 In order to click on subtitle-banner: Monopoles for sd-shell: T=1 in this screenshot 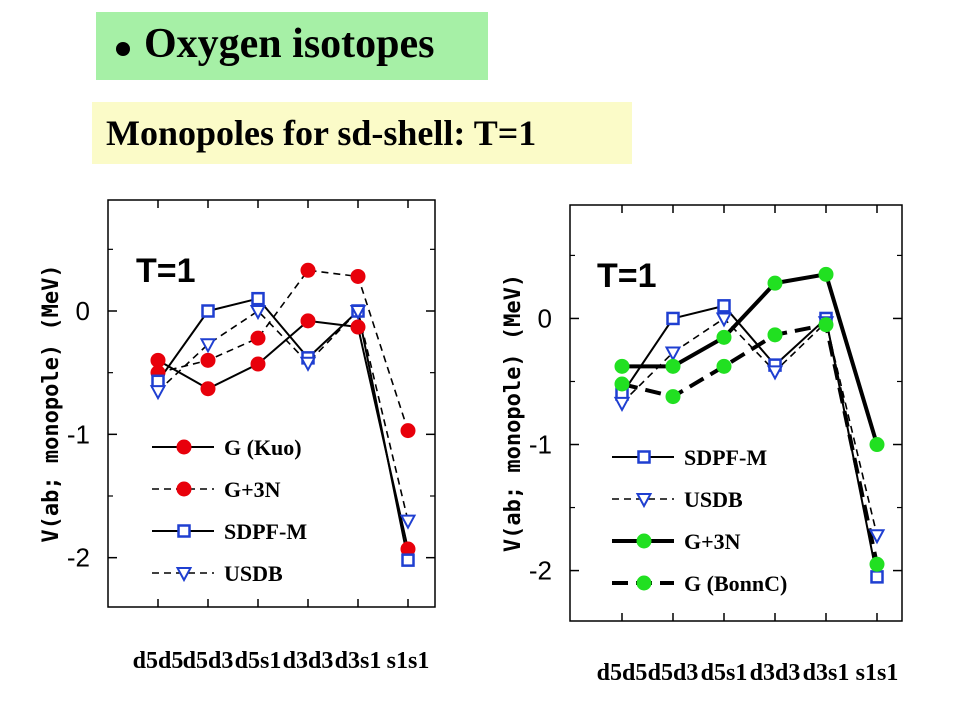, I will do `click(362, 133)`.